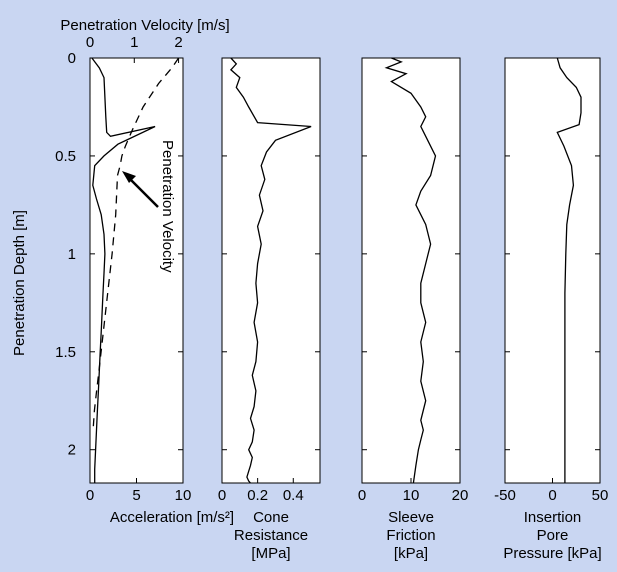  What do you see at coordinates (257, 495) in the screenshot?
I see `x-tick-label: 0.2` at bounding box center [257, 495].